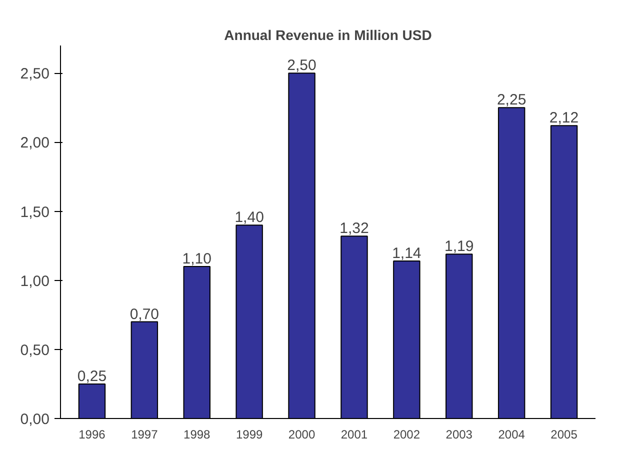 The width and height of the screenshot is (628, 466). What do you see at coordinates (406, 435) in the screenshot?
I see `x-tick-label: 2002` at bounding box center [406, 435].